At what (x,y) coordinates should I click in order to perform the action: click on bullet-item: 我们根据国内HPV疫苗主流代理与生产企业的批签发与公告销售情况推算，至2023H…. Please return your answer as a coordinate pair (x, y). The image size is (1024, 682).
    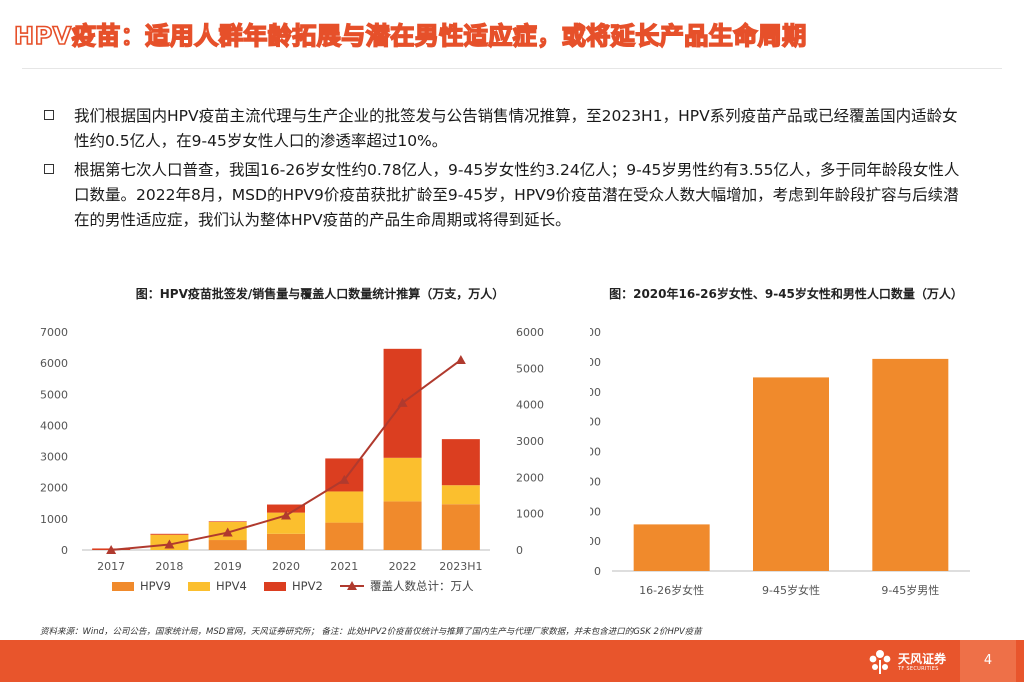
    Looking at the image, I should click on (504, 129).